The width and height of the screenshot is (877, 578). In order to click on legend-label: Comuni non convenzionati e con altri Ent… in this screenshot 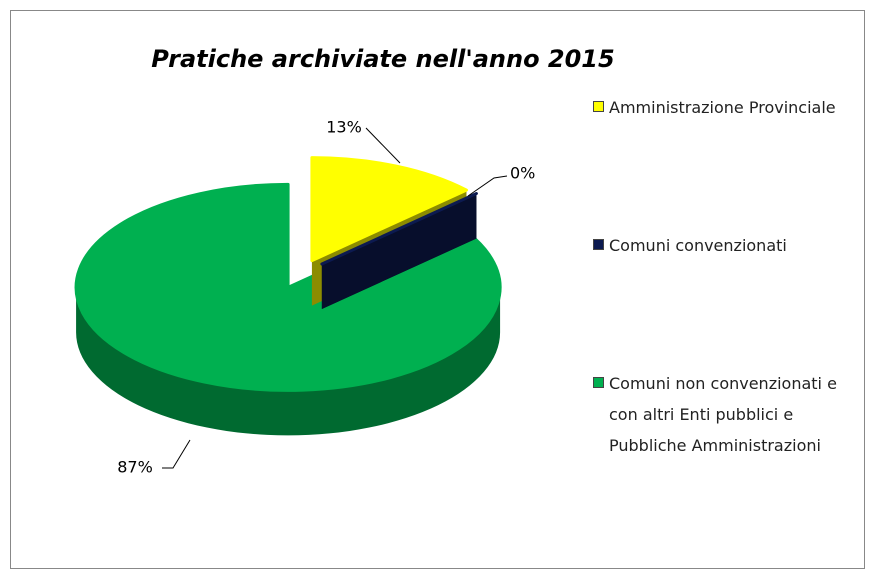, I will do `click(723, 414)`.